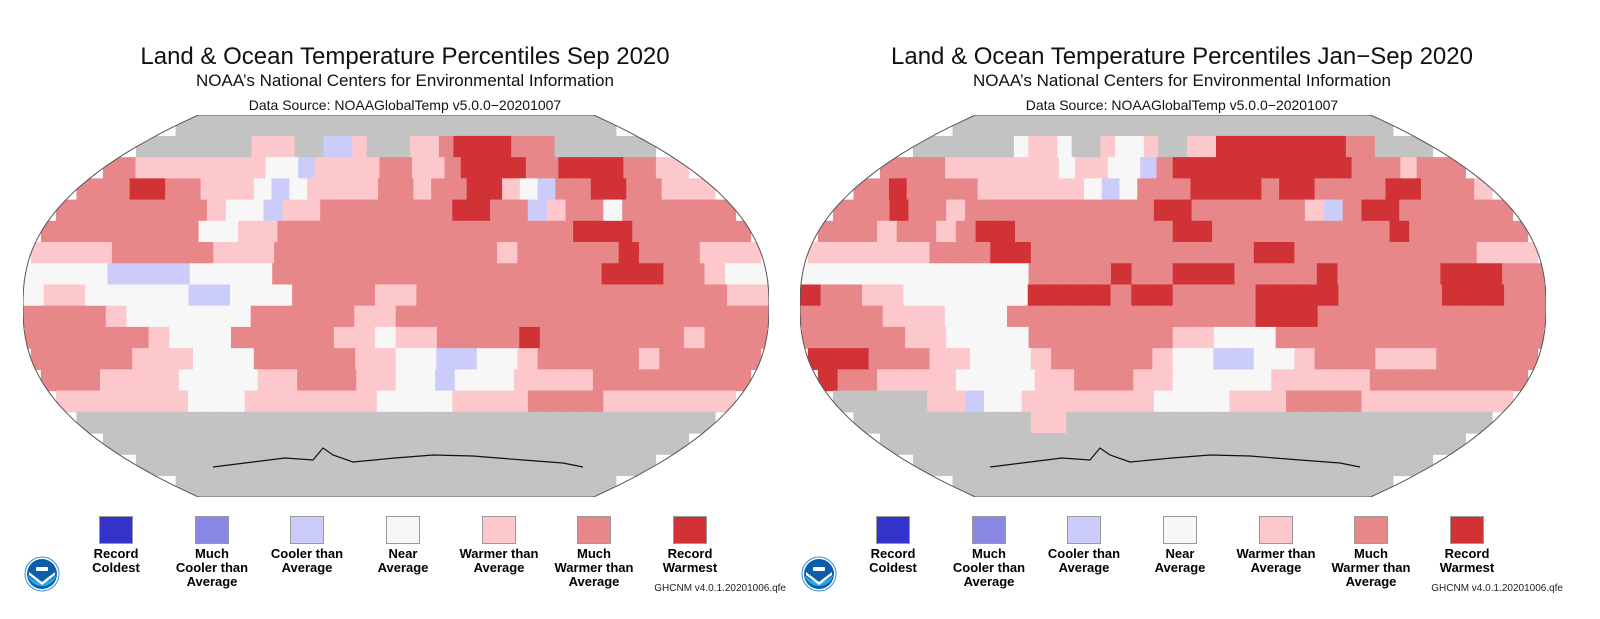 This screenshot has height=619, width=1600. What do you see at coordinates (1467, 560) in the screenshot?
I see `legend-label: Record Warmest` at bounding box center [1467, 560].